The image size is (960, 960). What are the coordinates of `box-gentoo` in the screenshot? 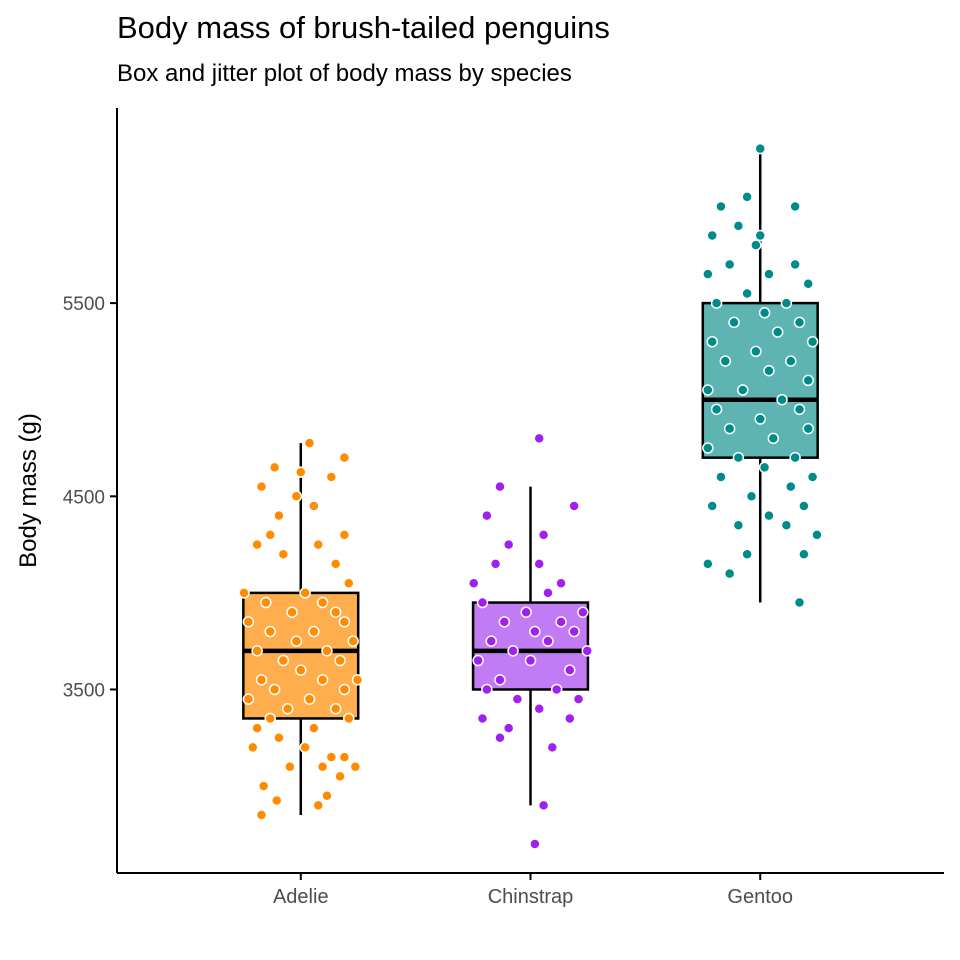 It's located at (760, 380).